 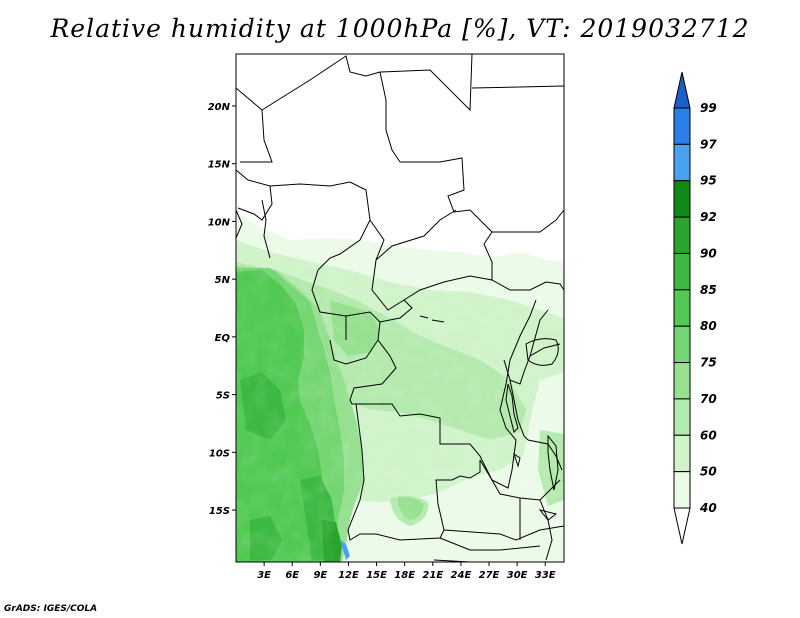 I want to click on lat-tick-label: 10N, so click(x=219, y=222).